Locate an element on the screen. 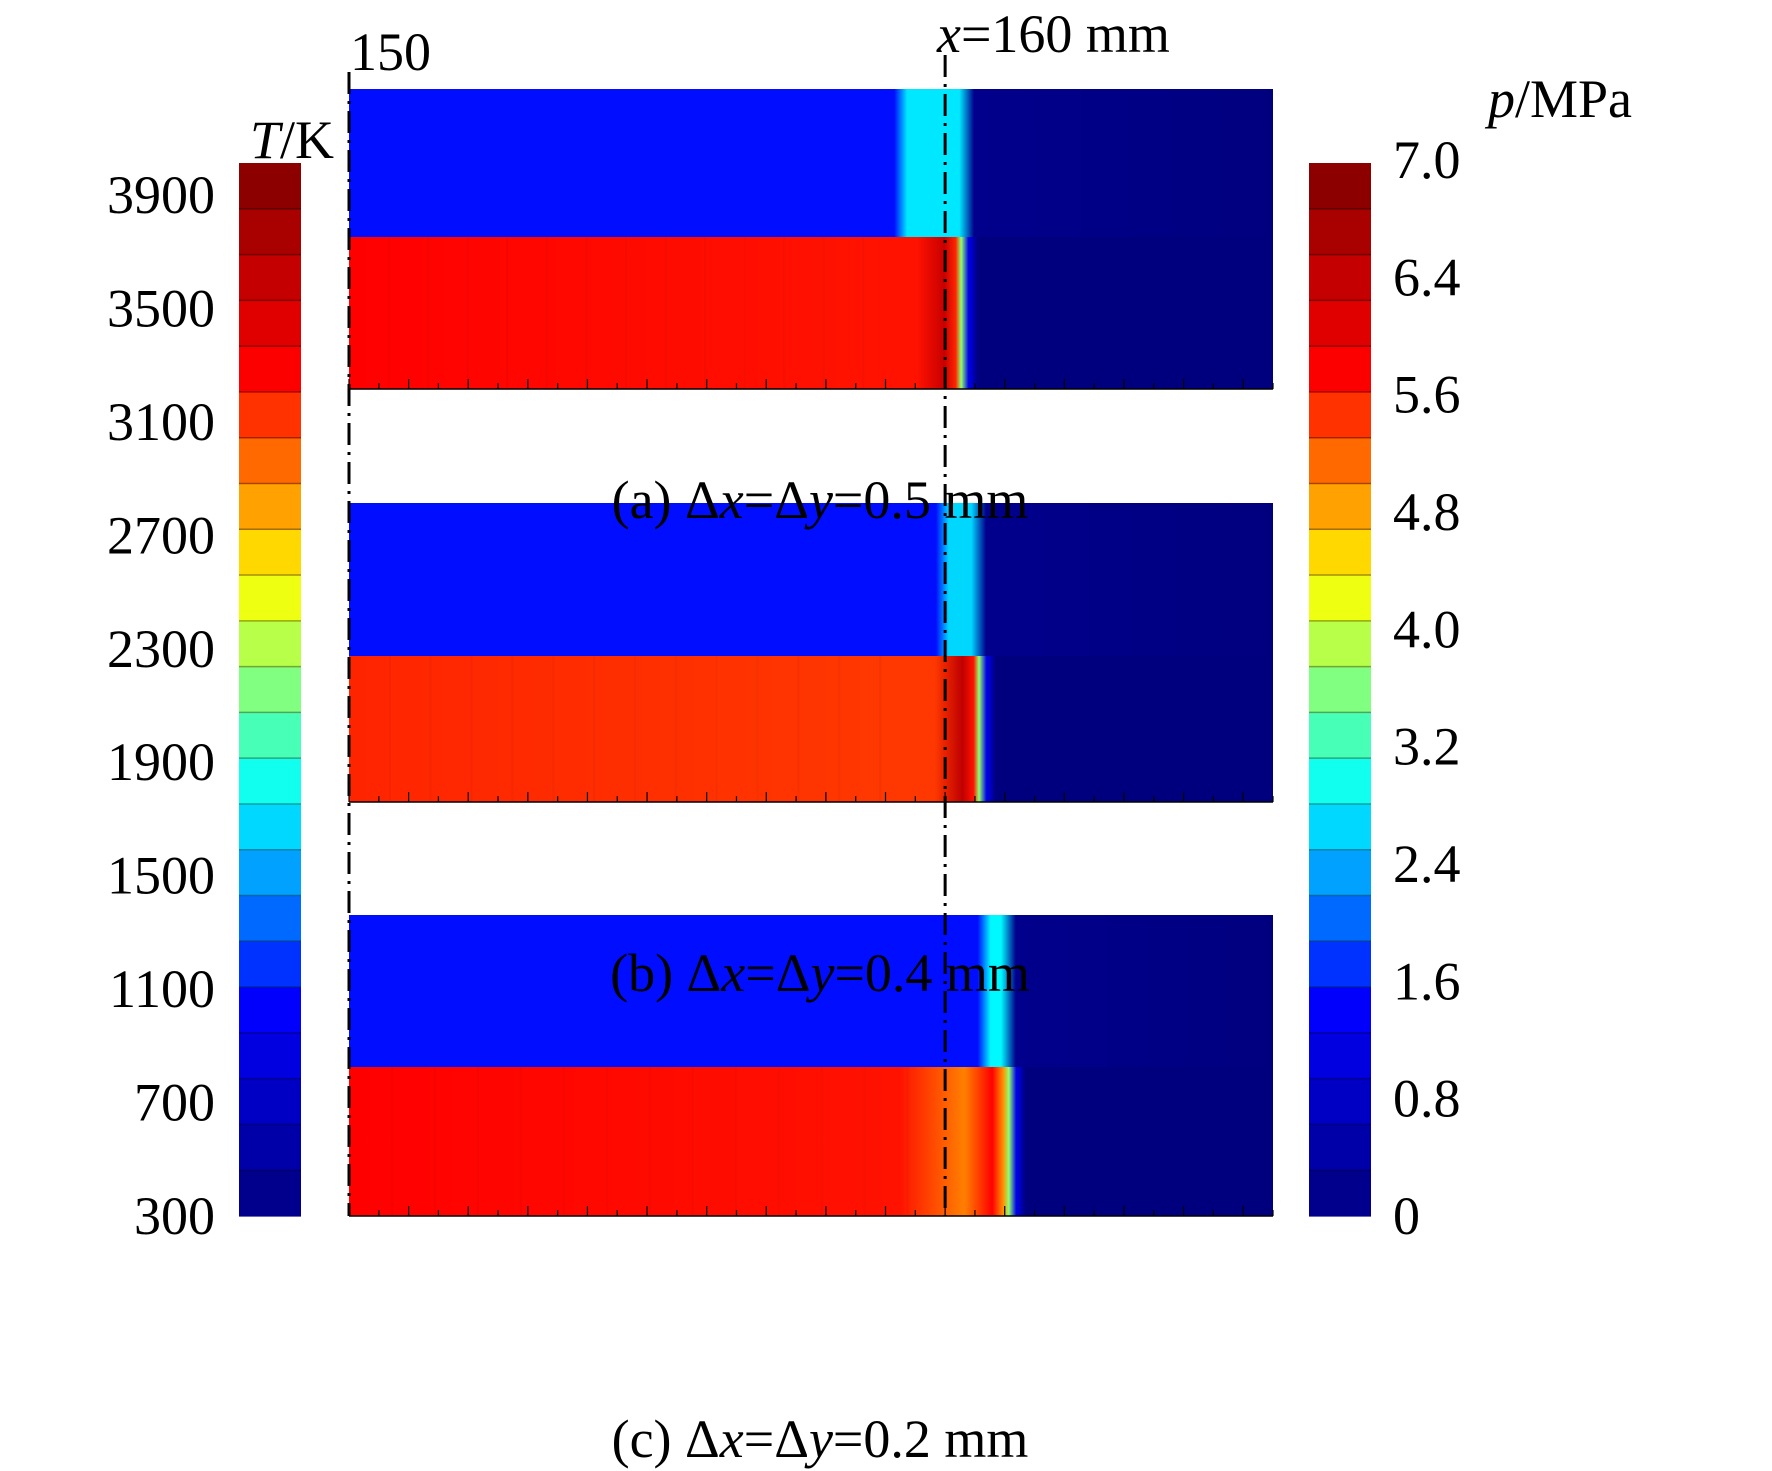 The width and height of the screenshot is (1772, 1471). temperature-tick-label: 3100 is located at coordinates (161, 422).